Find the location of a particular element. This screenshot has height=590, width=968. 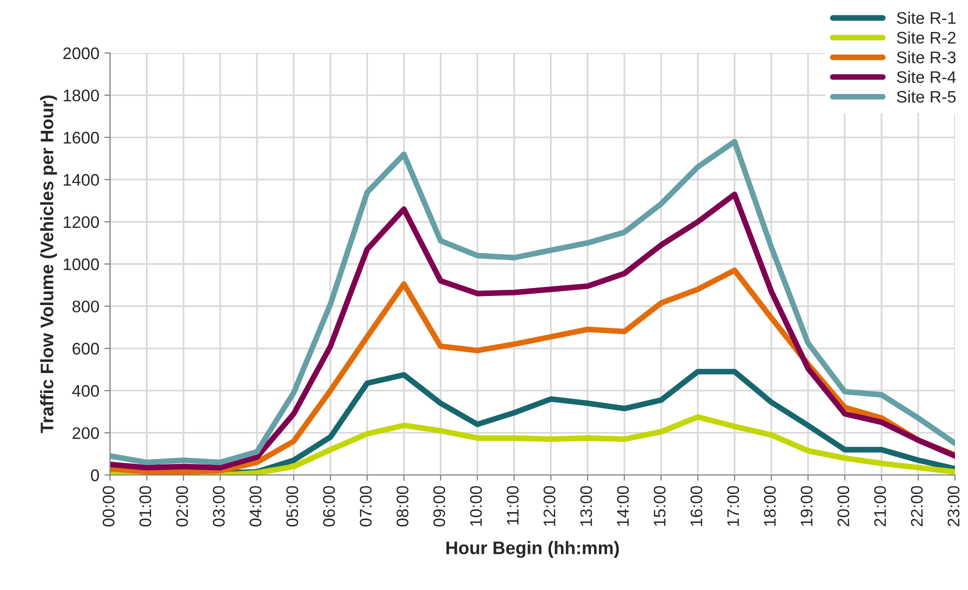

x-tick-label: 05:00 is located at coordinates (292, 506).